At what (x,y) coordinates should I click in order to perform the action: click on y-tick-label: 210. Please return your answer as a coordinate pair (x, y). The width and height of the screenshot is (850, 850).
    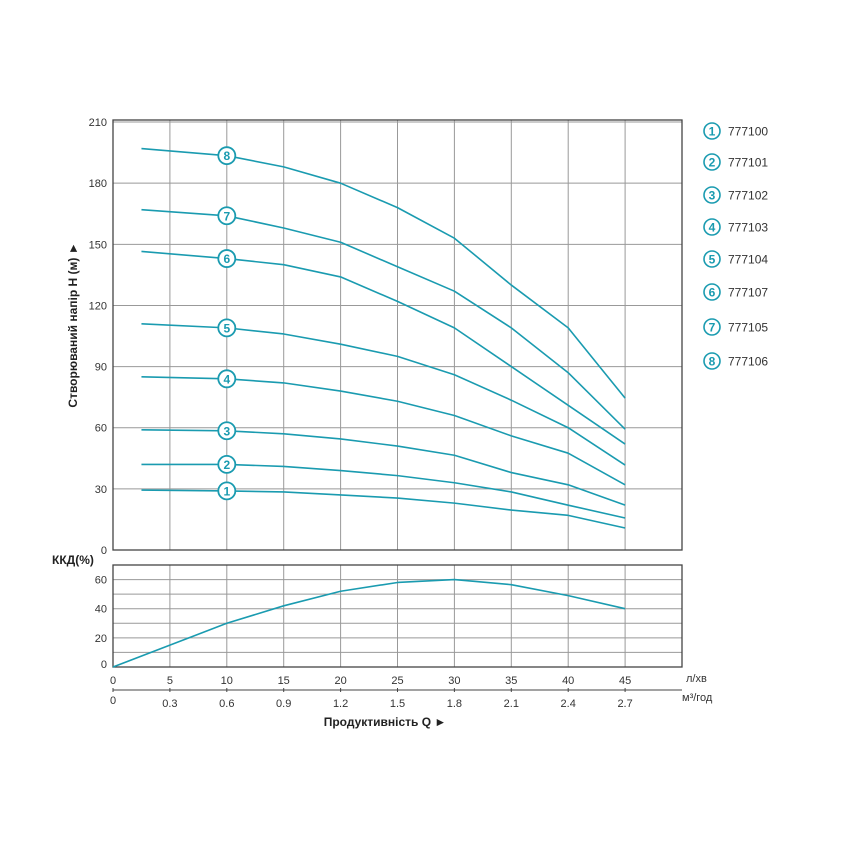
    Looking at the image, I should click on (98, 123).